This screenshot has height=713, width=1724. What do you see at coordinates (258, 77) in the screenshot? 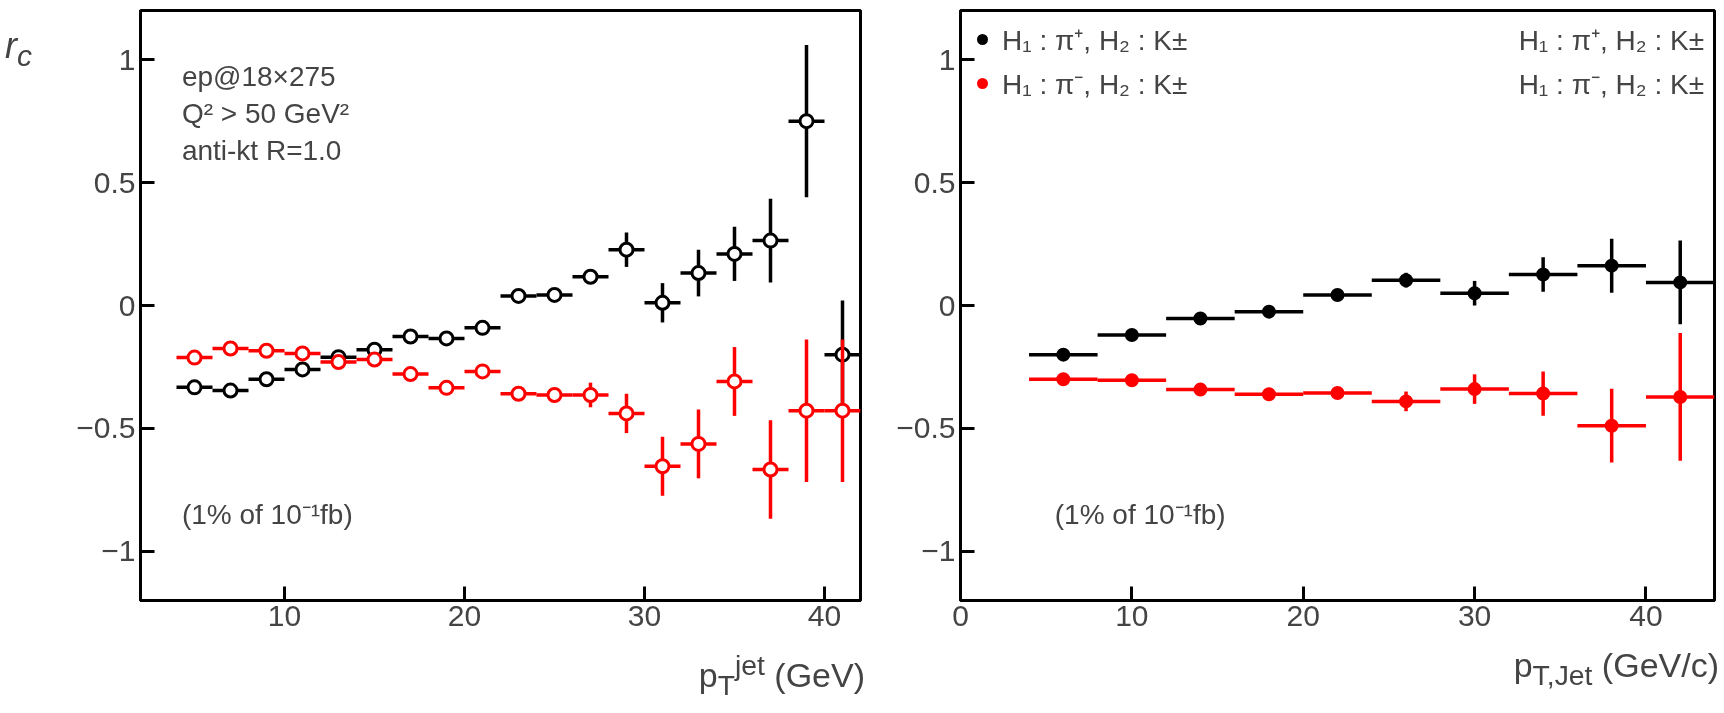
I see `annotation: ep@18×275` at bounding box center [258, 77].